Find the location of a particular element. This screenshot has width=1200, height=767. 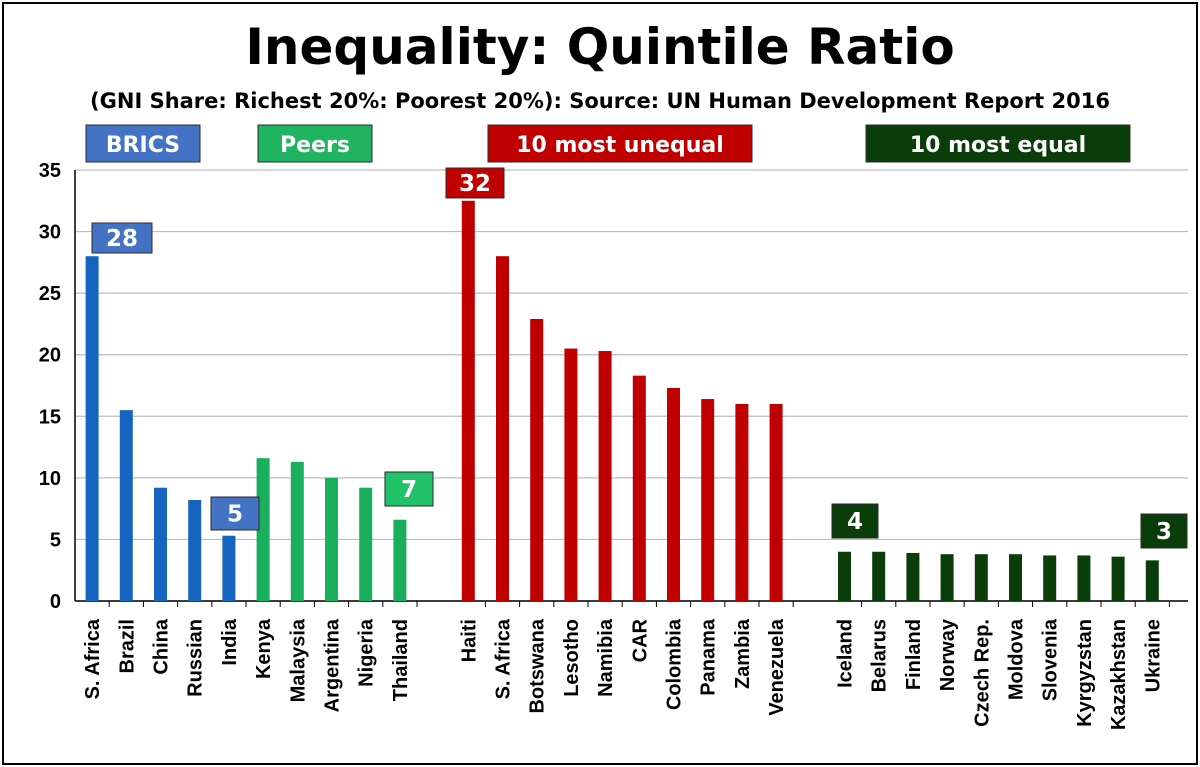

bar-slovenia is located at coordinates (1050, 578).